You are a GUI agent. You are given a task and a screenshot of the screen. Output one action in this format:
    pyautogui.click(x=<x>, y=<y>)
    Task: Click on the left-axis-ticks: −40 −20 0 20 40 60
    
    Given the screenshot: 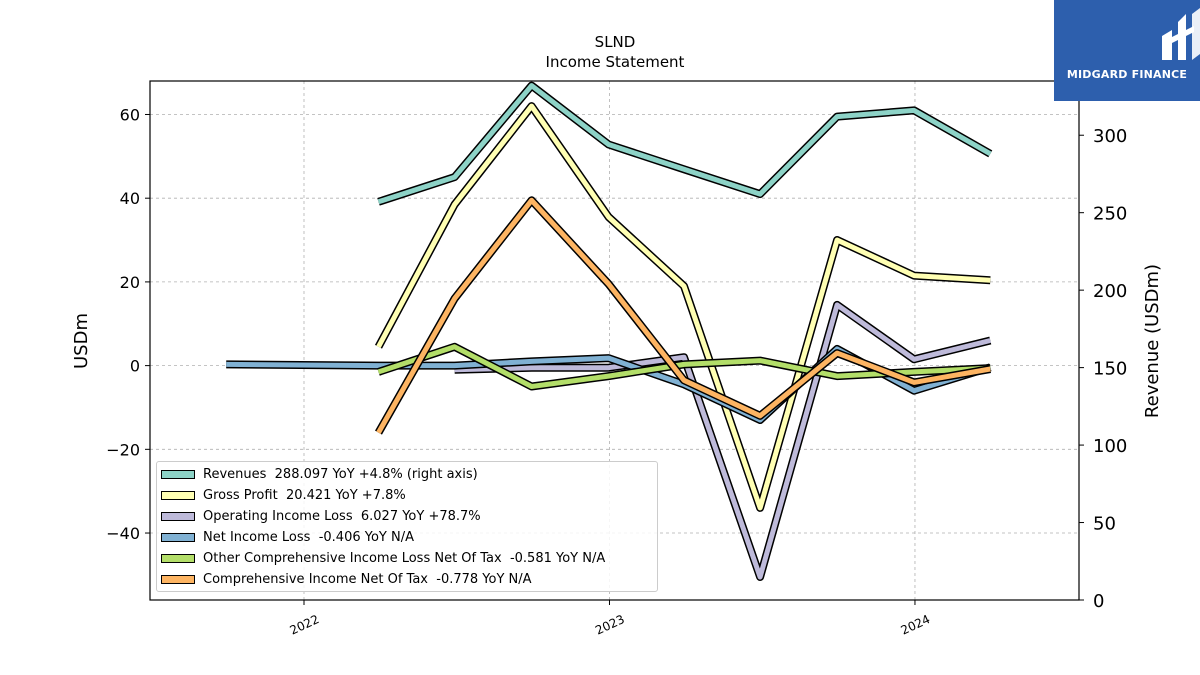 What is the action you would take?
    pyautogui.click(x=128, y=324)
    